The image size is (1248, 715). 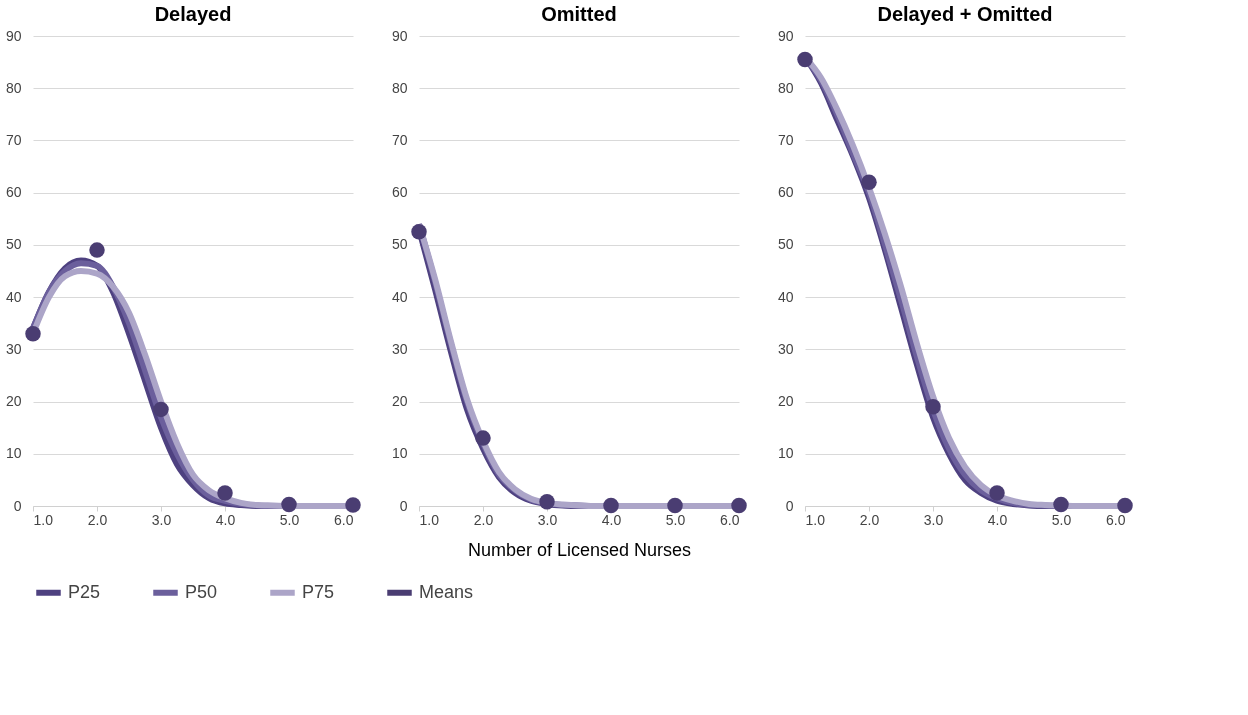 I want to click on x-axis-title: Number of Licensed Nurses, so click(x=579, y=549).